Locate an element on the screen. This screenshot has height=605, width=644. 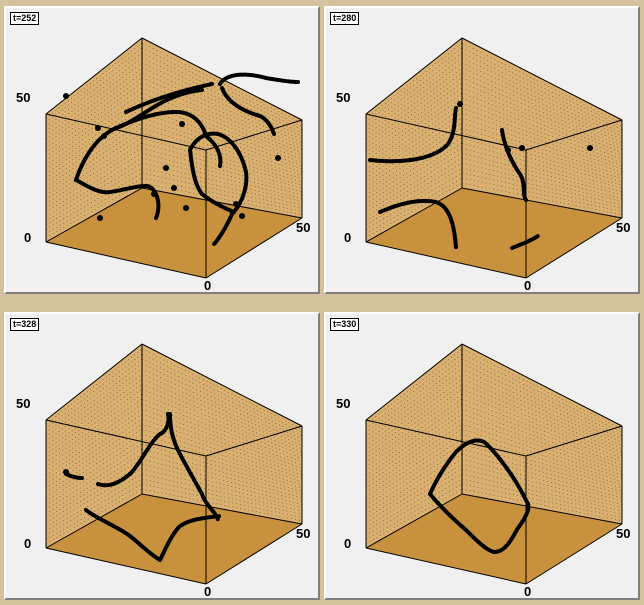
time-label: t=330 is located at coordinates (345, 324).